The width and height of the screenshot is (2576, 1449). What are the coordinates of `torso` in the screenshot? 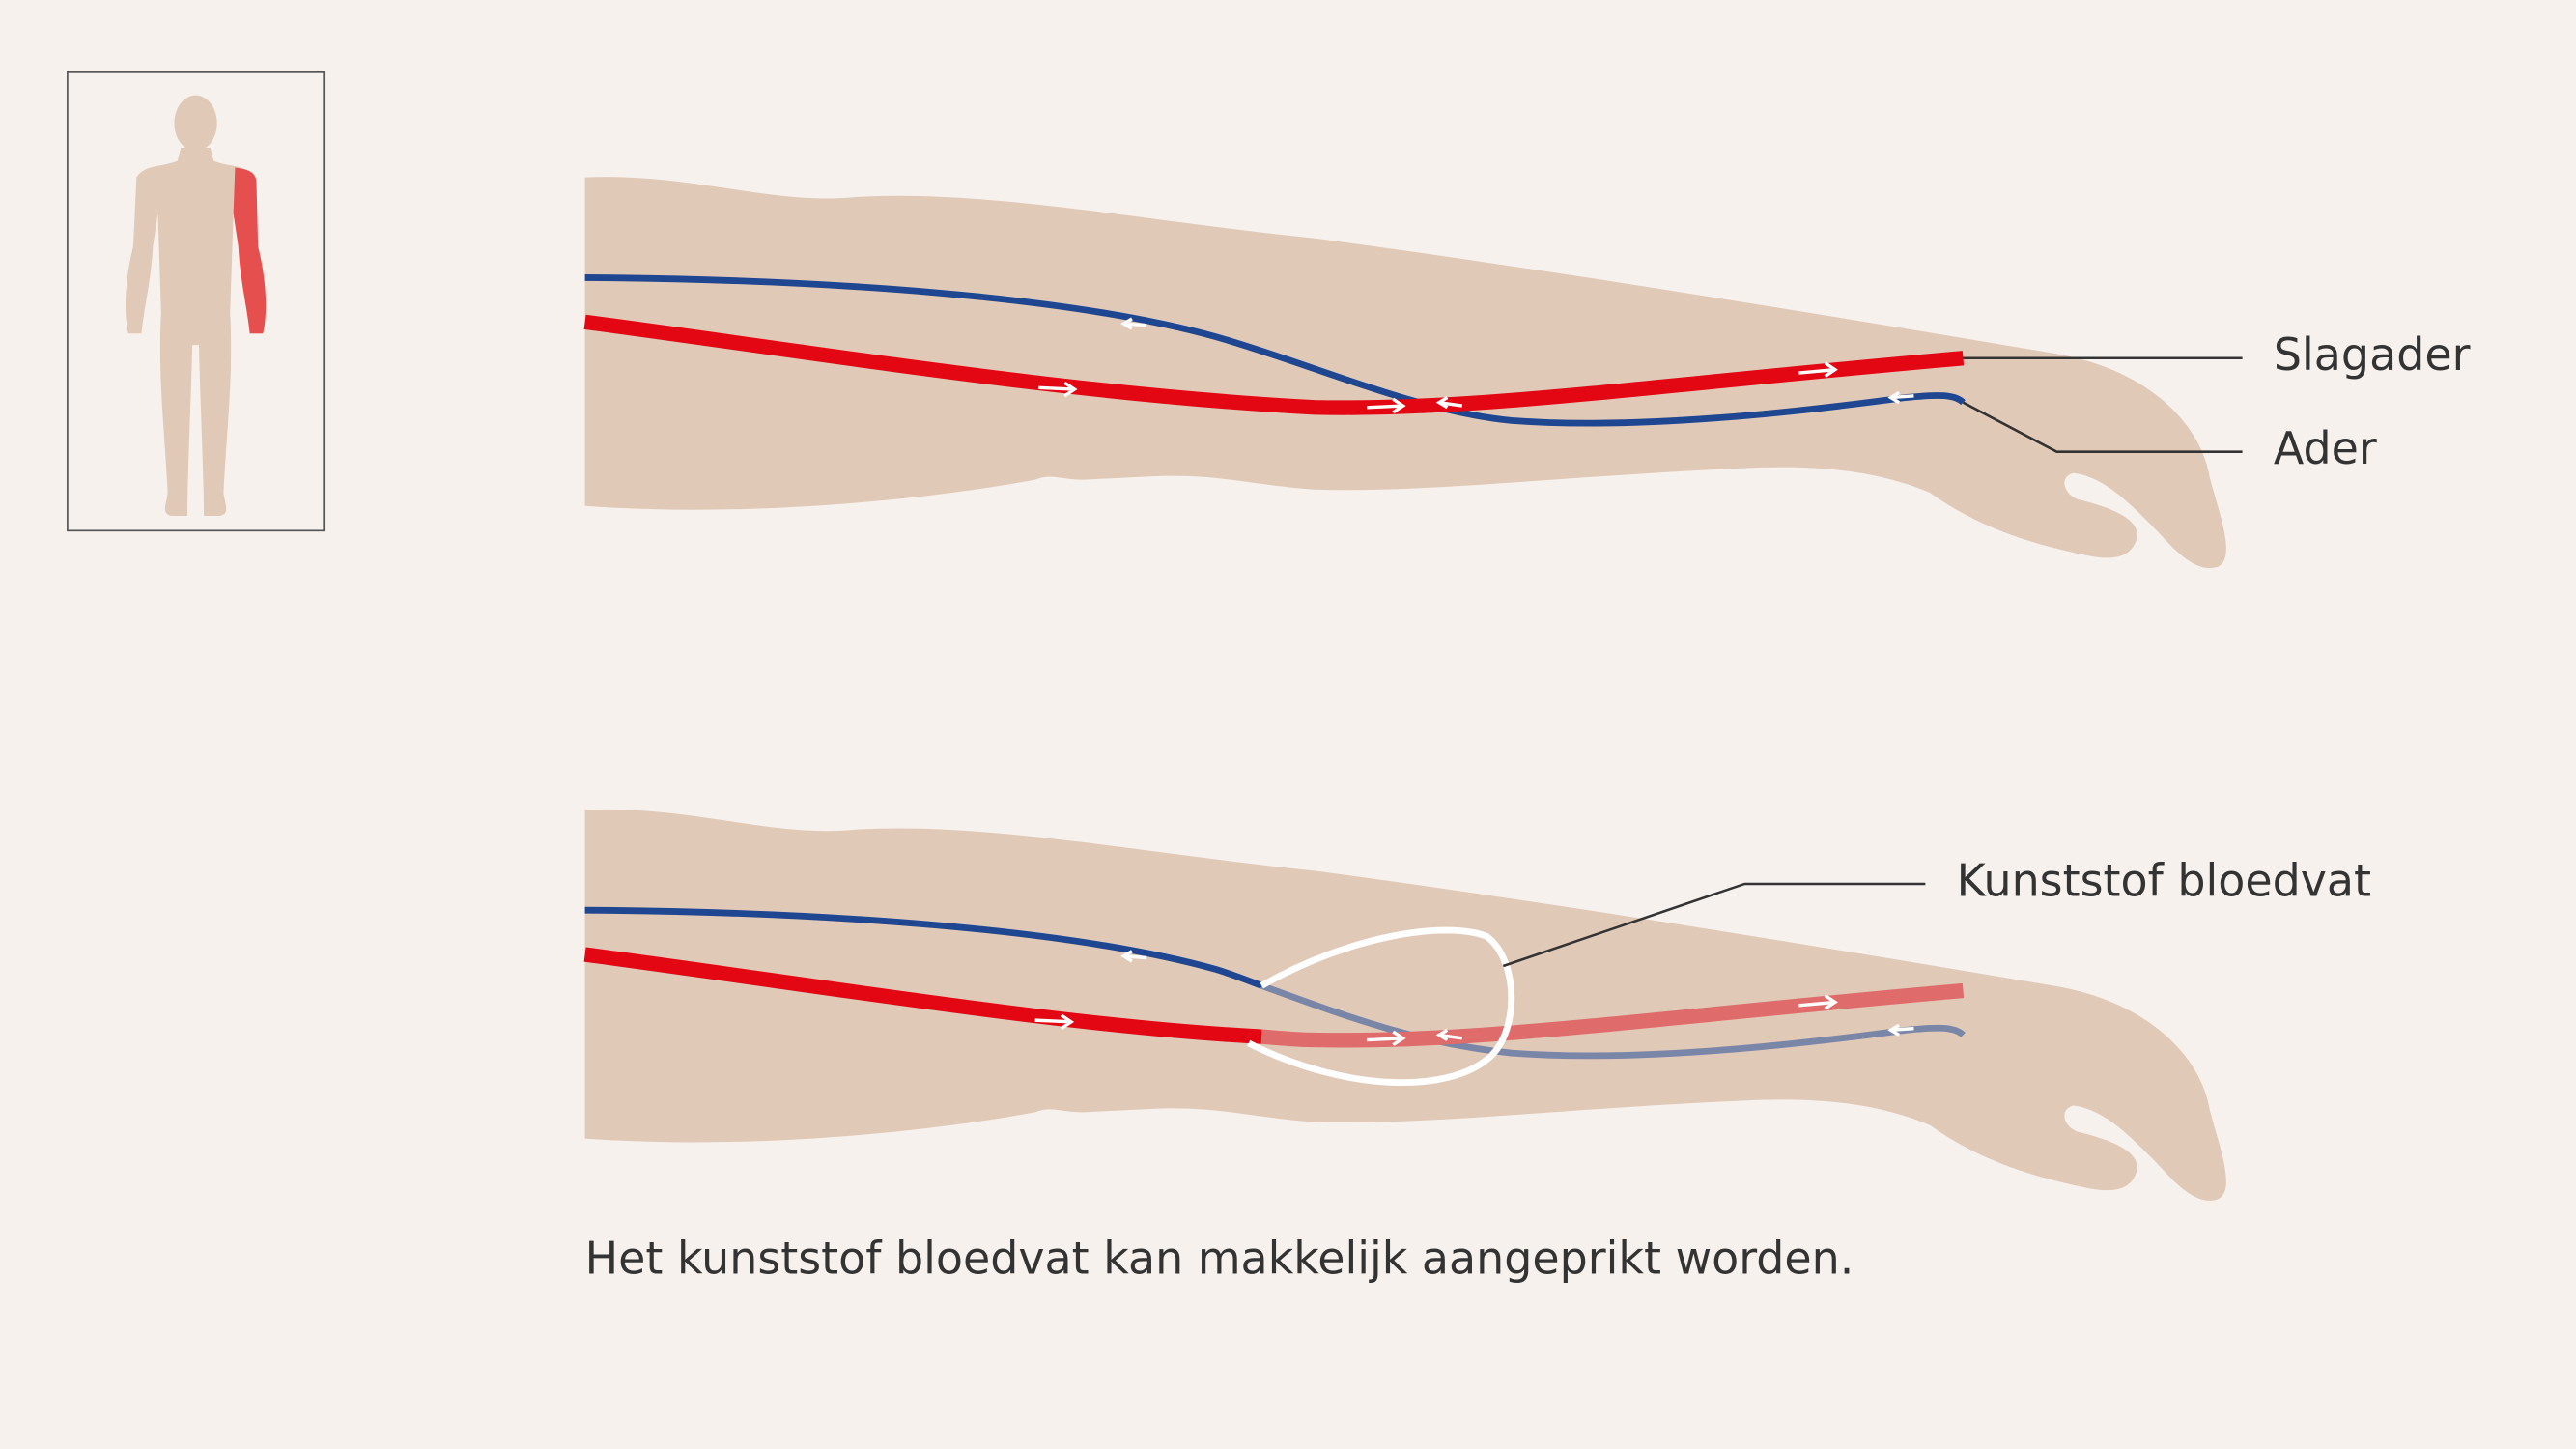 It's located at (196, 332).